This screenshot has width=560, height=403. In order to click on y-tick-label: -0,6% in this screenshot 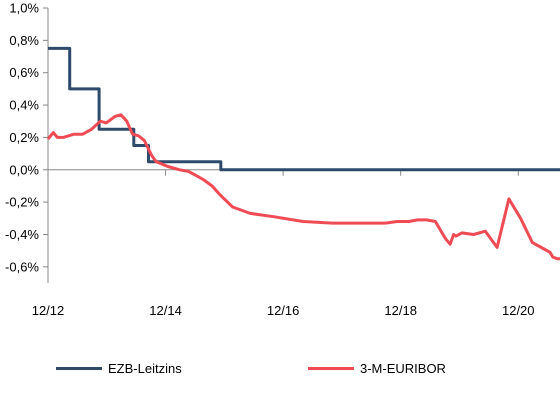, I will do `click(22, 266)`.